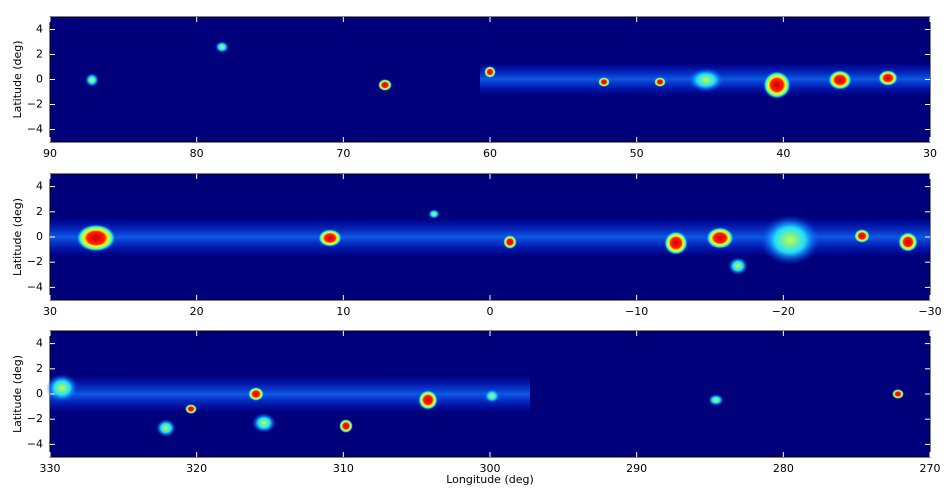 The image size is (948, 490). Describe the element at coordinates (50, 468) in the screenshot. I see `x-tick-label: 330` at that location.